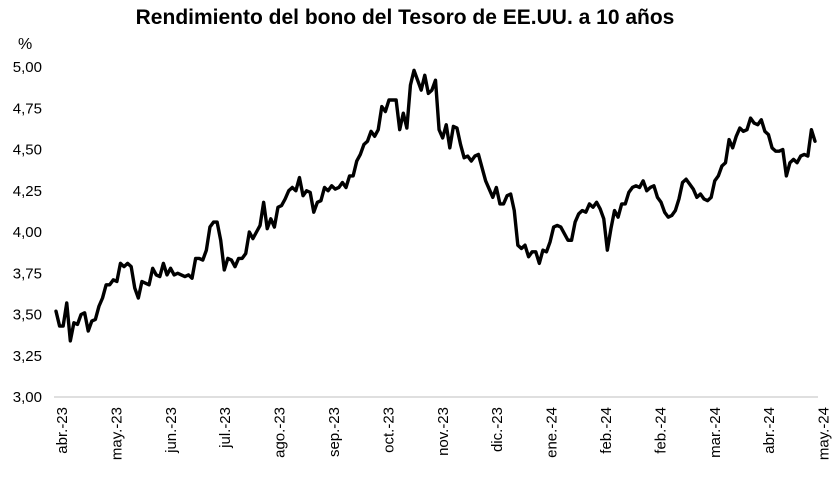  I want to click on x-tick-label: jun.-23, so click(171, 430).